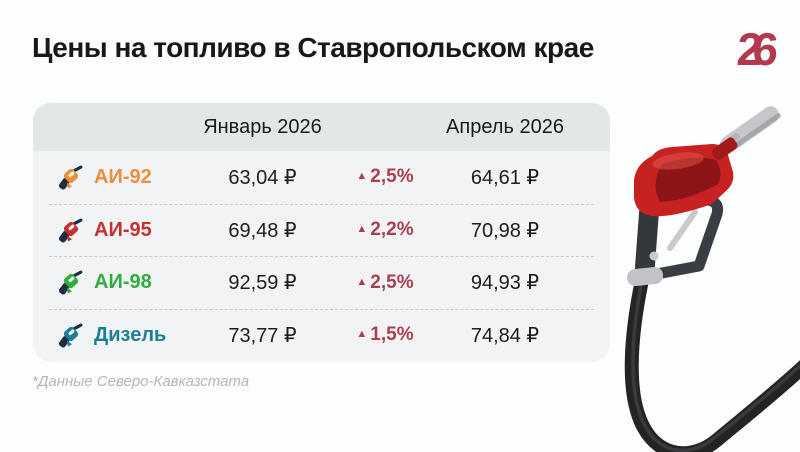 The image size is (800, 452). Describe the element at coordinates (262, 177) in the screenshot. I see `january-price: 63,04 ₽` at that location.